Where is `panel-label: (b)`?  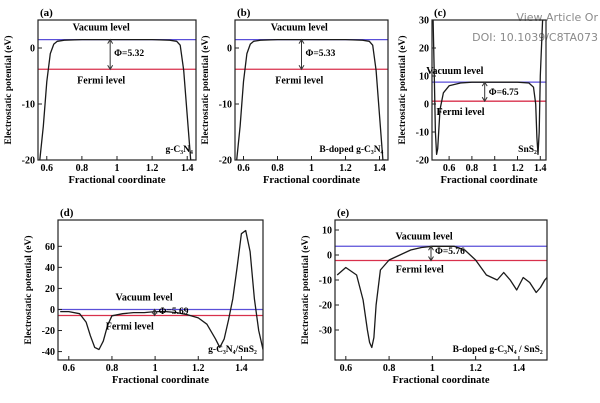
panel-label: (b) is located at coordinates (244, 13).